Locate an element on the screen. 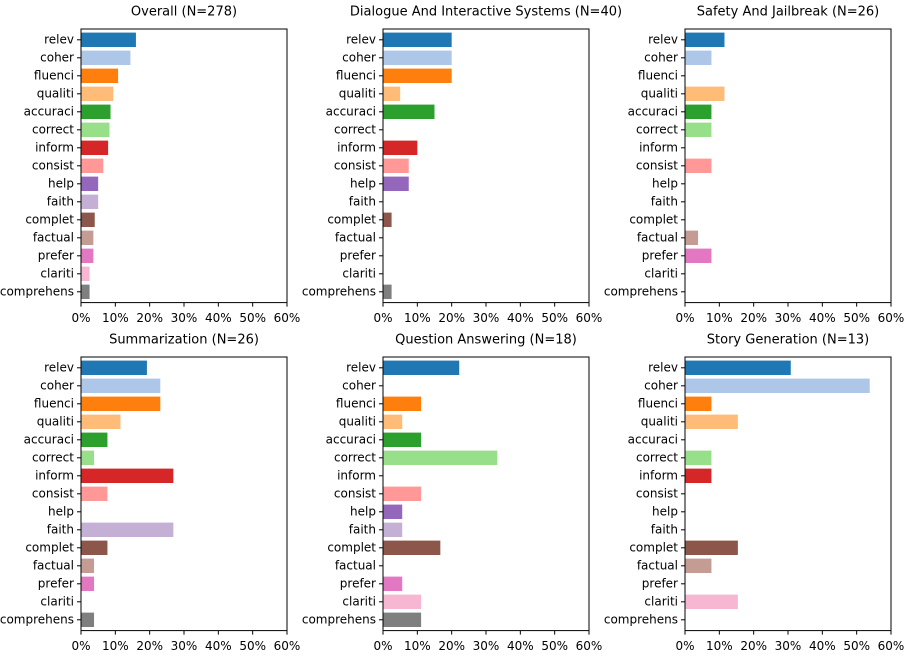 This screenshot has height=660, width=911. y-tick-label: correct is located at coordinates (657, 457).